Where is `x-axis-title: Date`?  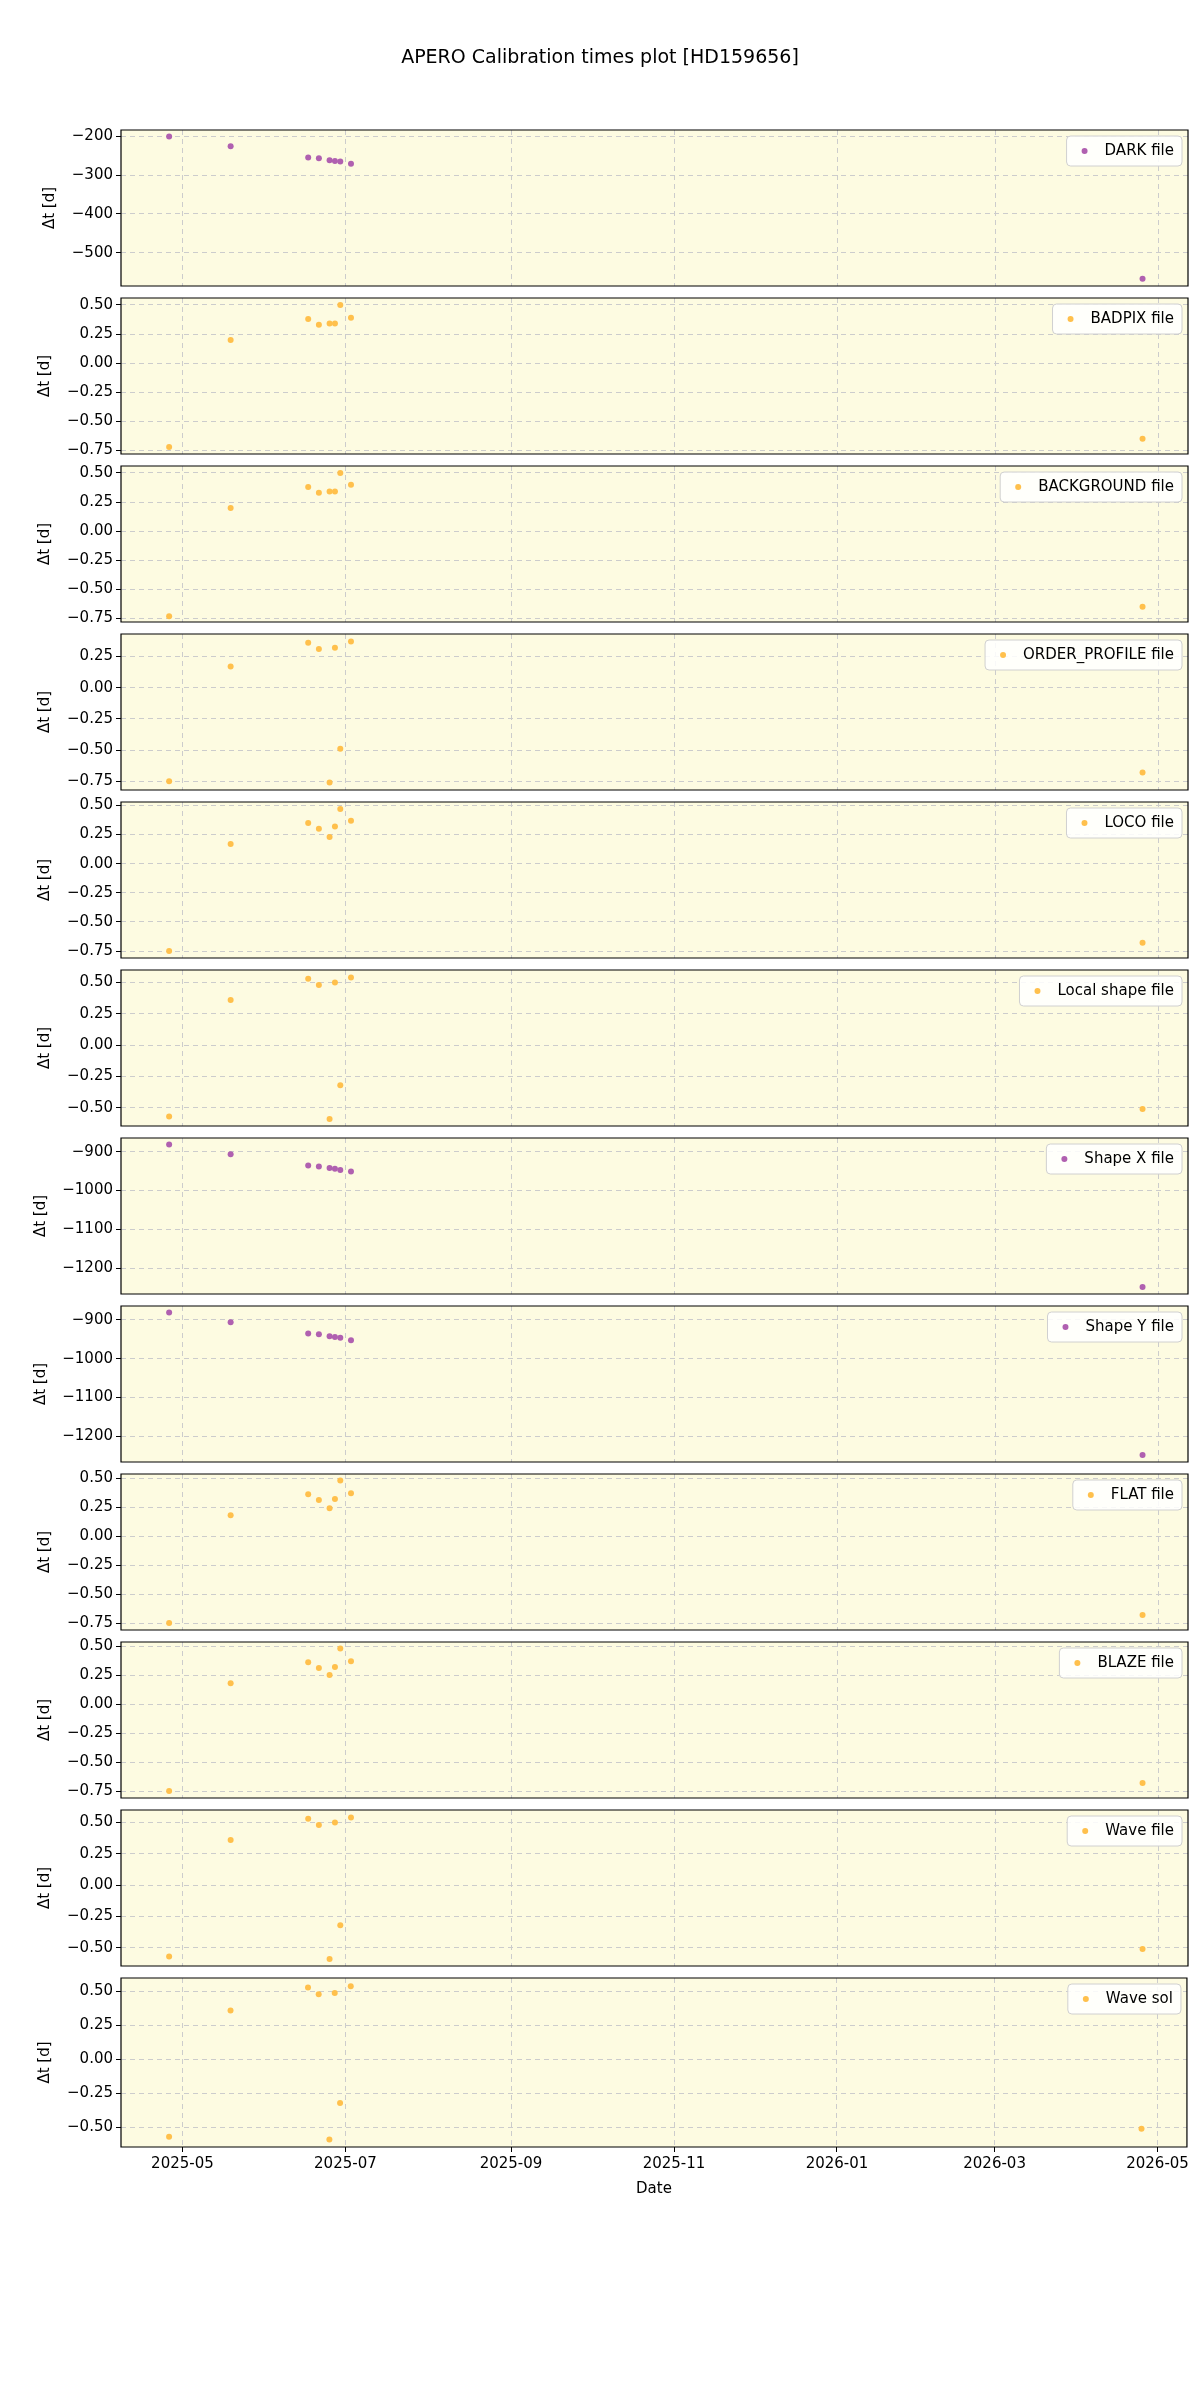 x-axis-title: Date is located at coordinates (654, 2187).